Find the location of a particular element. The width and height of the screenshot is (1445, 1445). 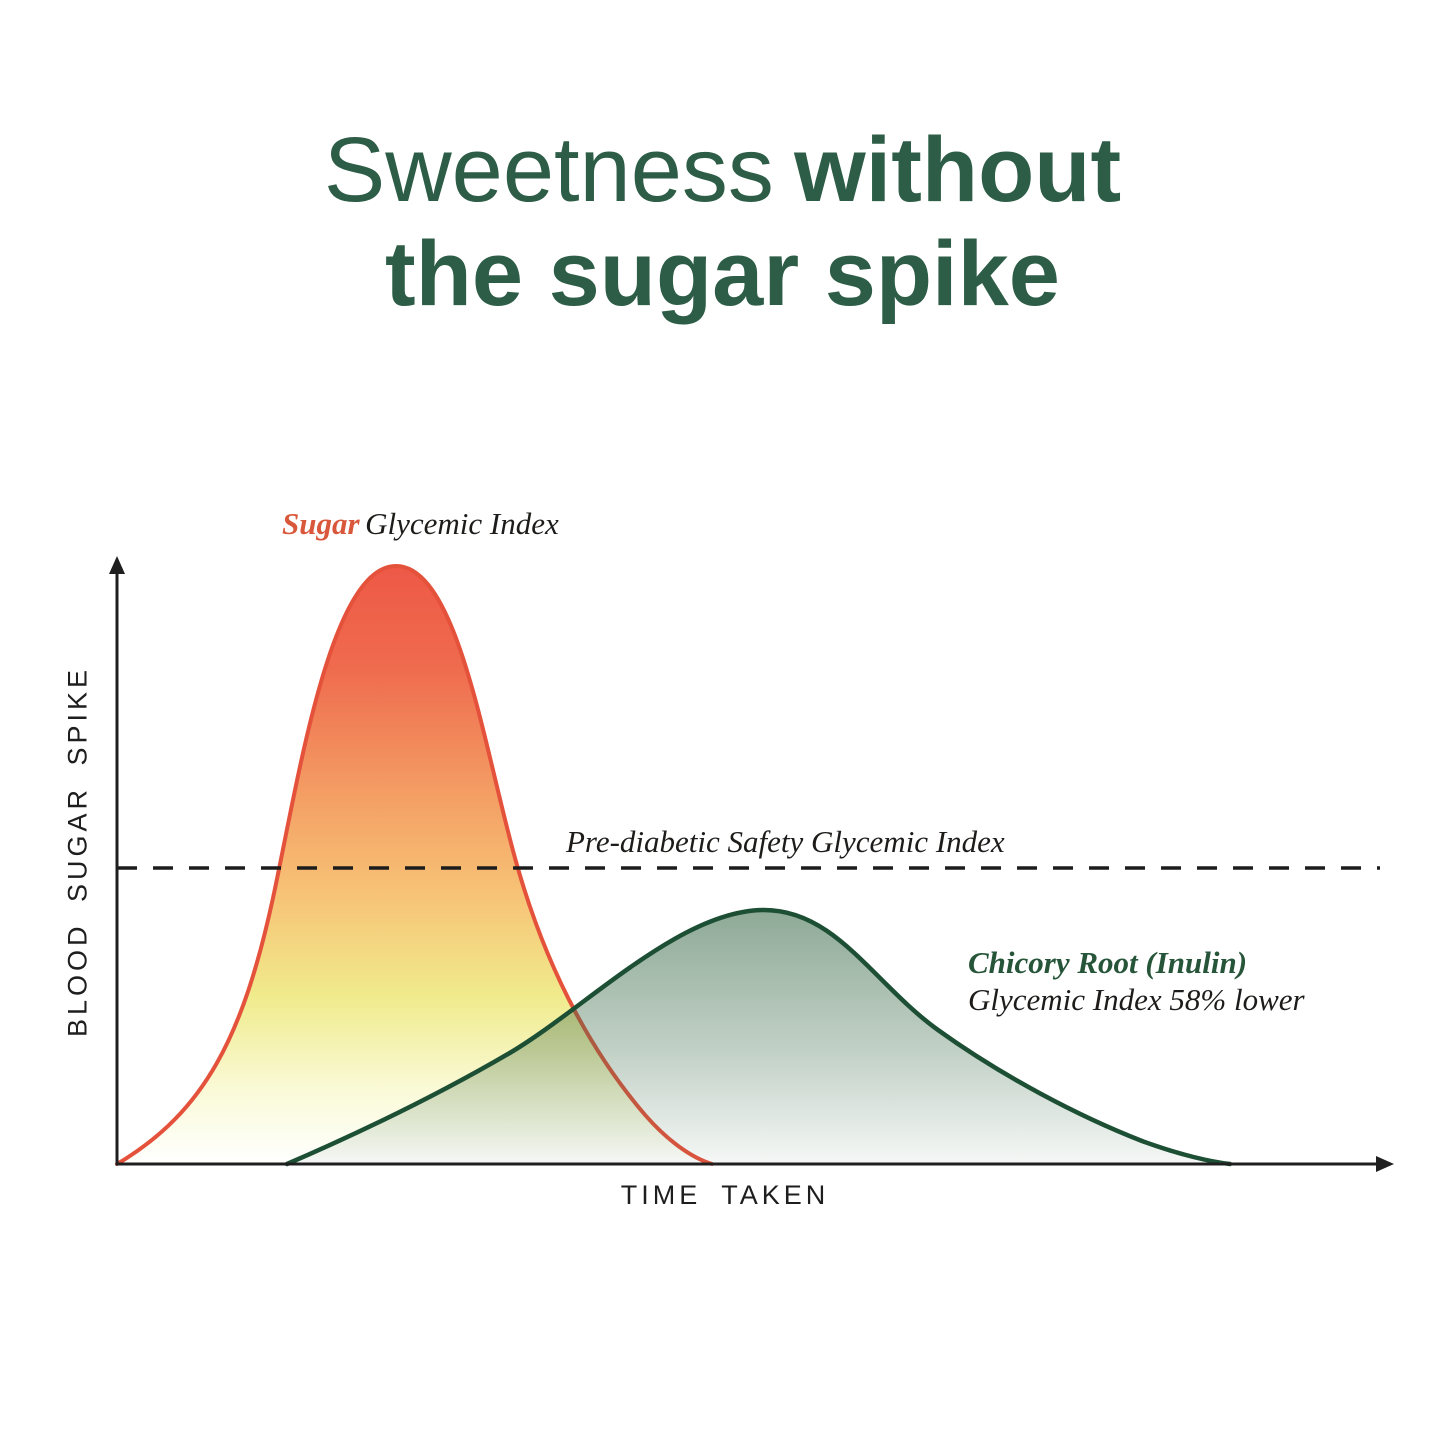

title-word-without: without is located at coordinates (958, 170).